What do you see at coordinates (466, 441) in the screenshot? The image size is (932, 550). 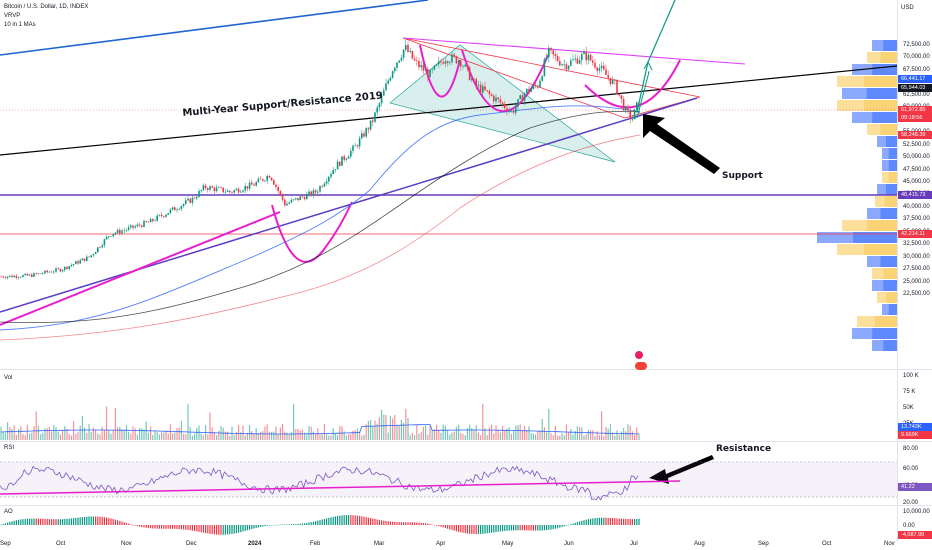 I see `pane-separator-rsi` at bounding box center [466, 441].